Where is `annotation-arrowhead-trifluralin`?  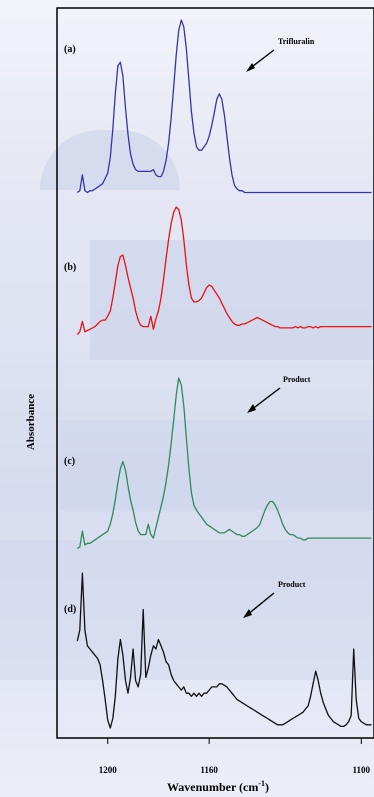
annotation-arrowhead-trifluralin is located at coordinates (250, 67).